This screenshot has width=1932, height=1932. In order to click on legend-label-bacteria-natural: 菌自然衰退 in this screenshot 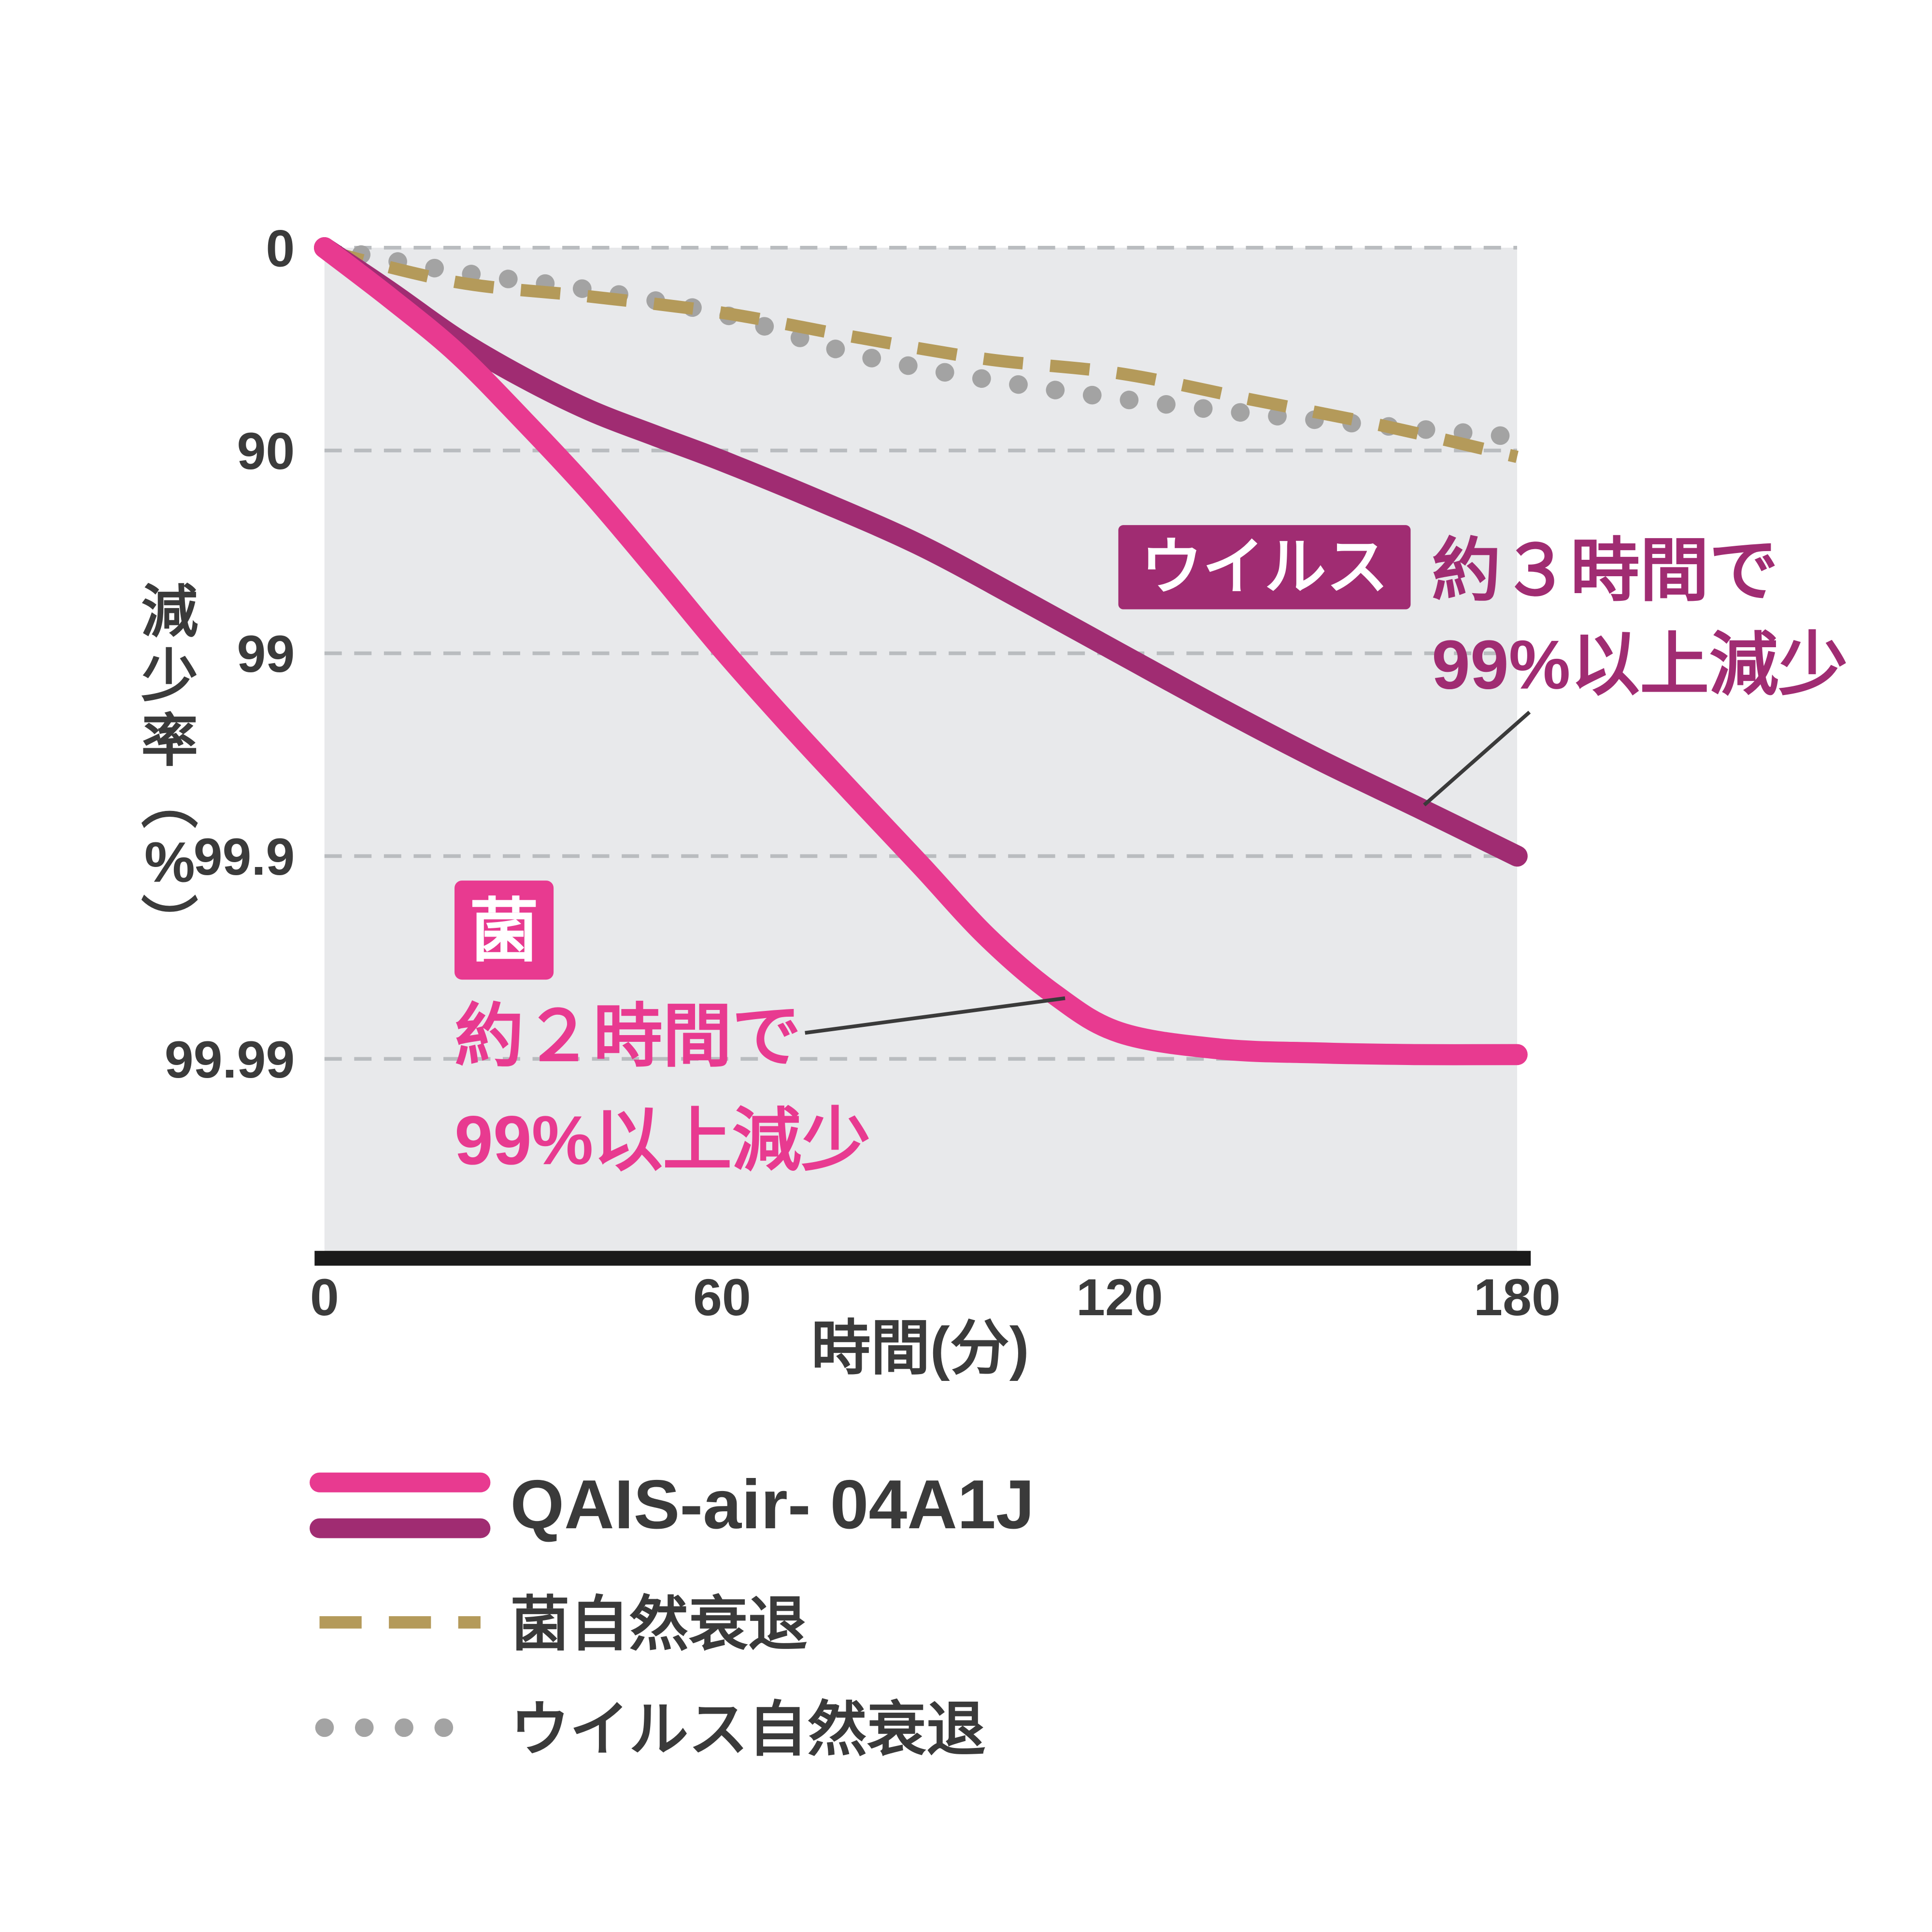, I will do `click(658, 1624)`.